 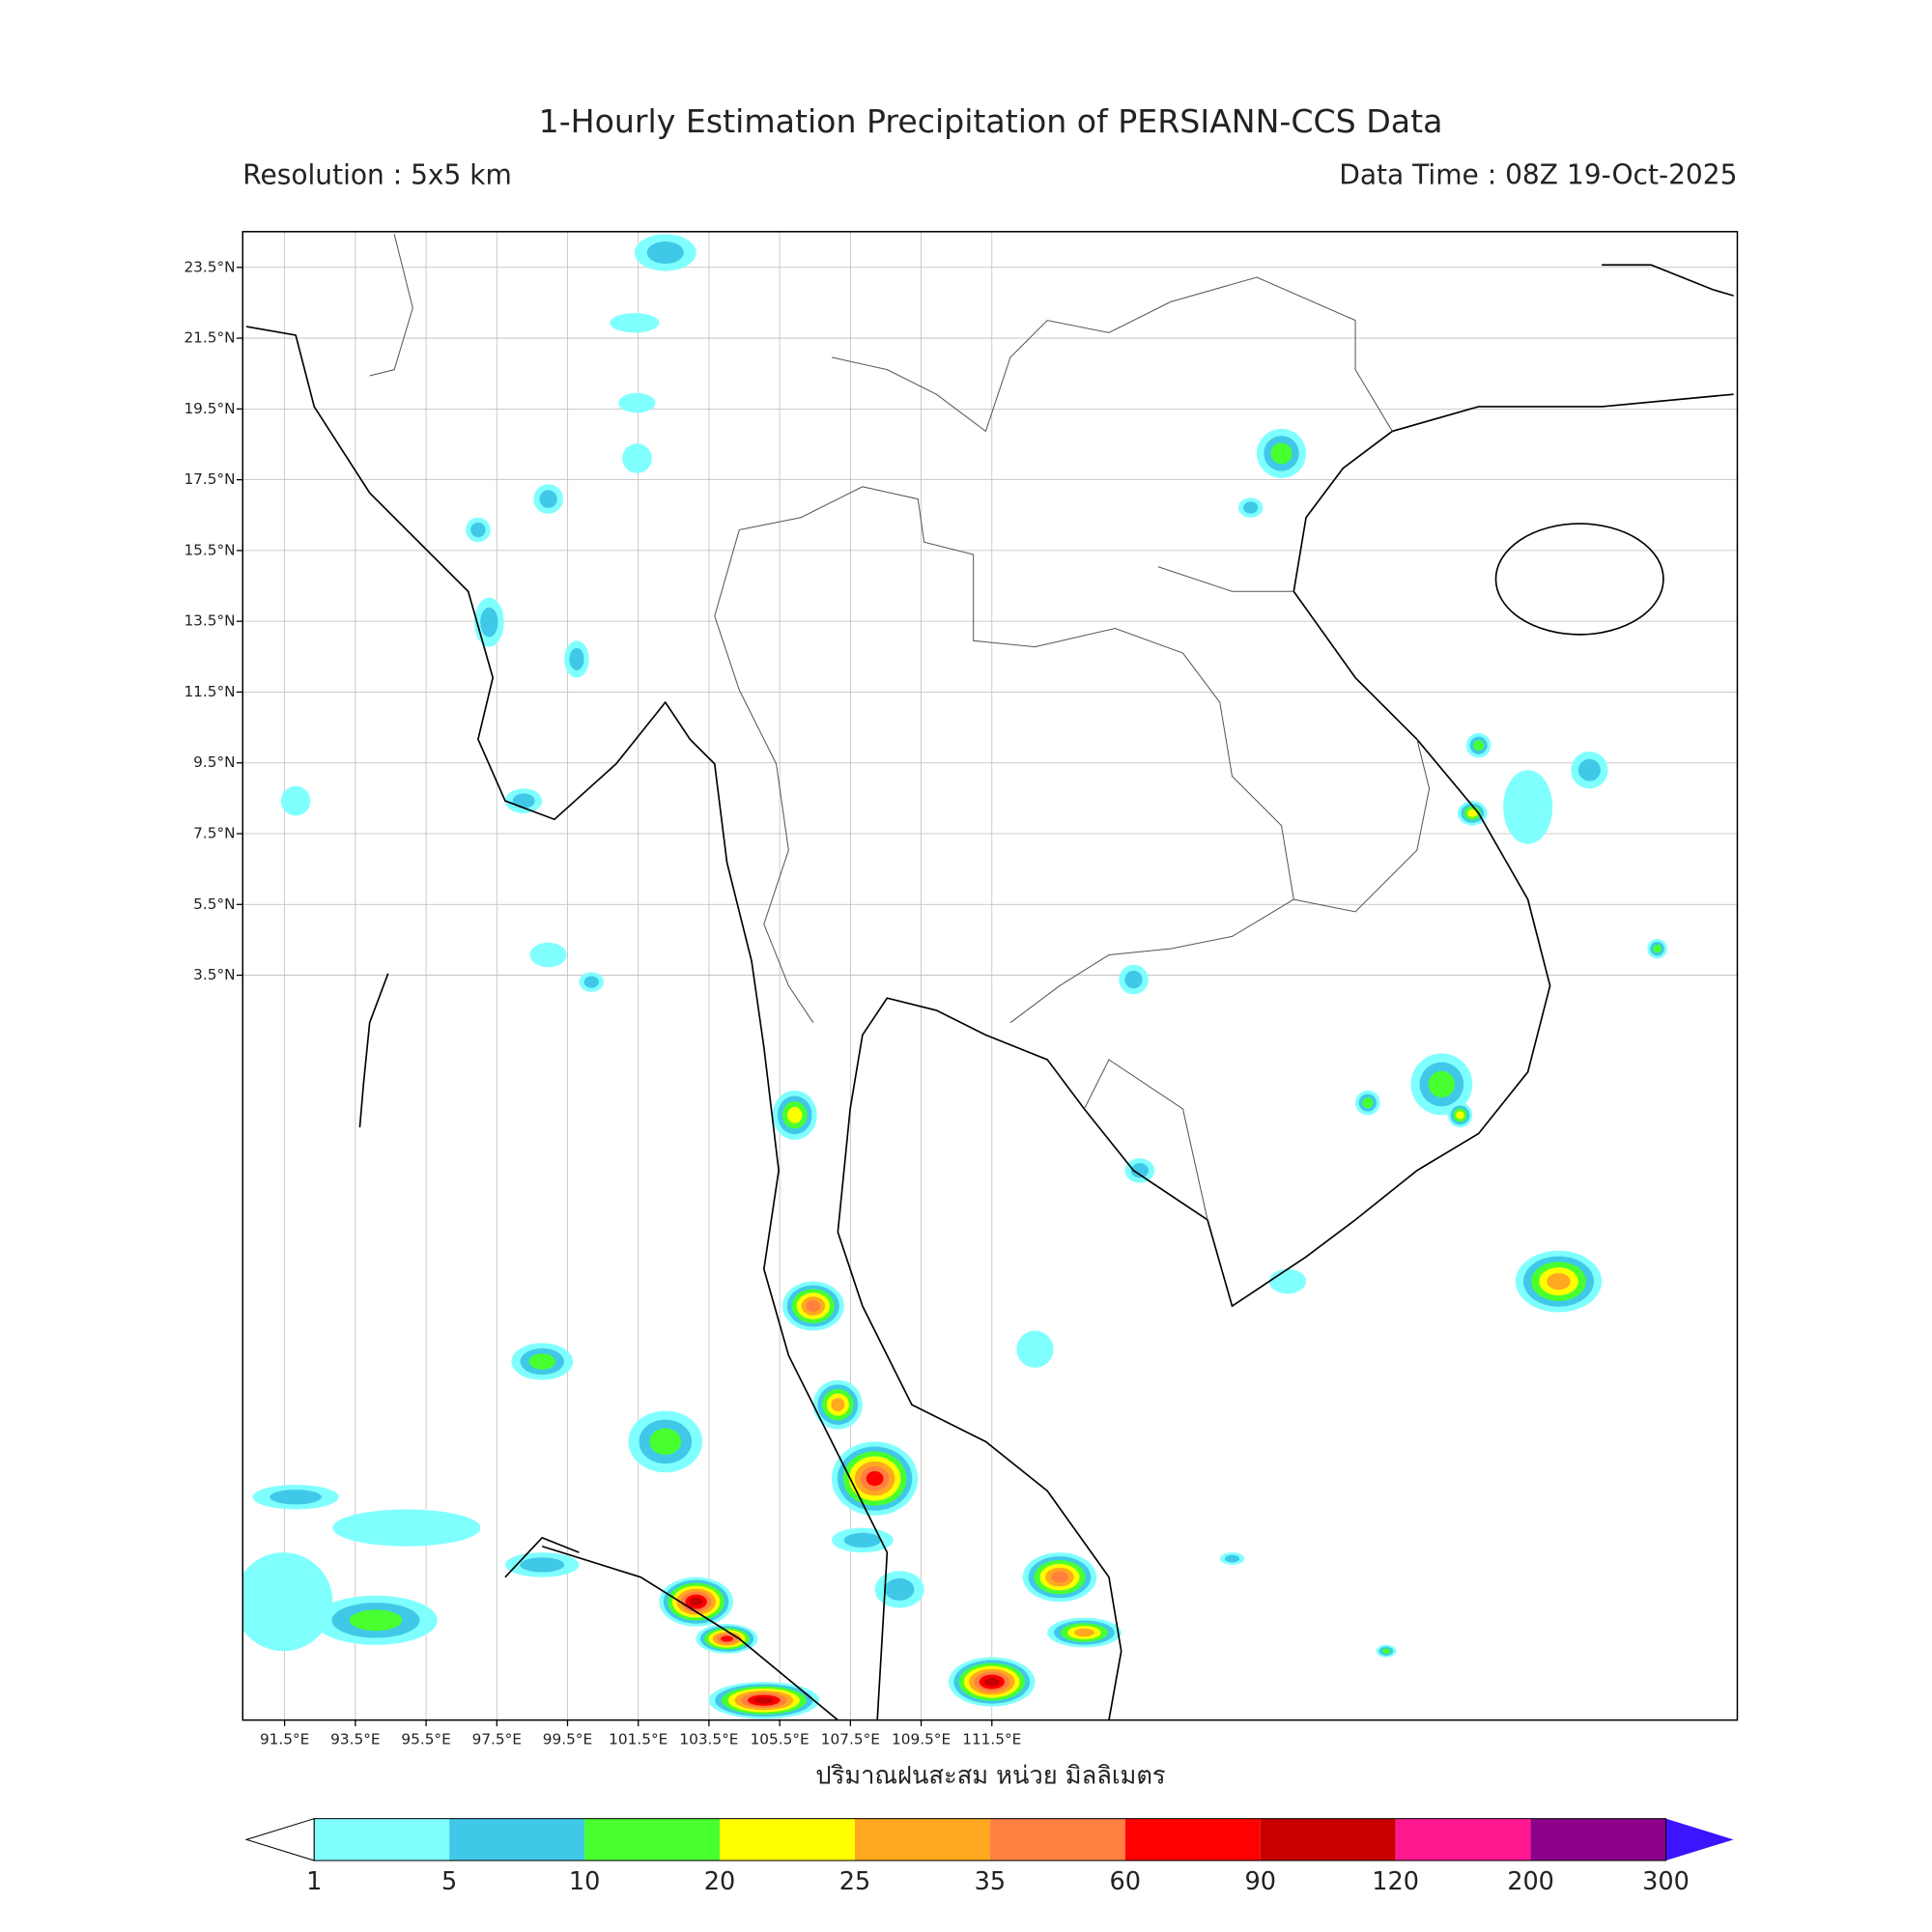 I want to click on lon-tick-label: 91.5°E, so click(x=284, y=1739).